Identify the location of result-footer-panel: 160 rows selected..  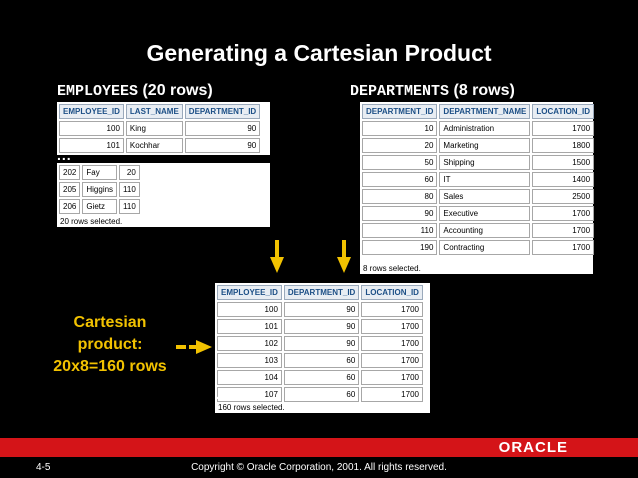
(322, 407).